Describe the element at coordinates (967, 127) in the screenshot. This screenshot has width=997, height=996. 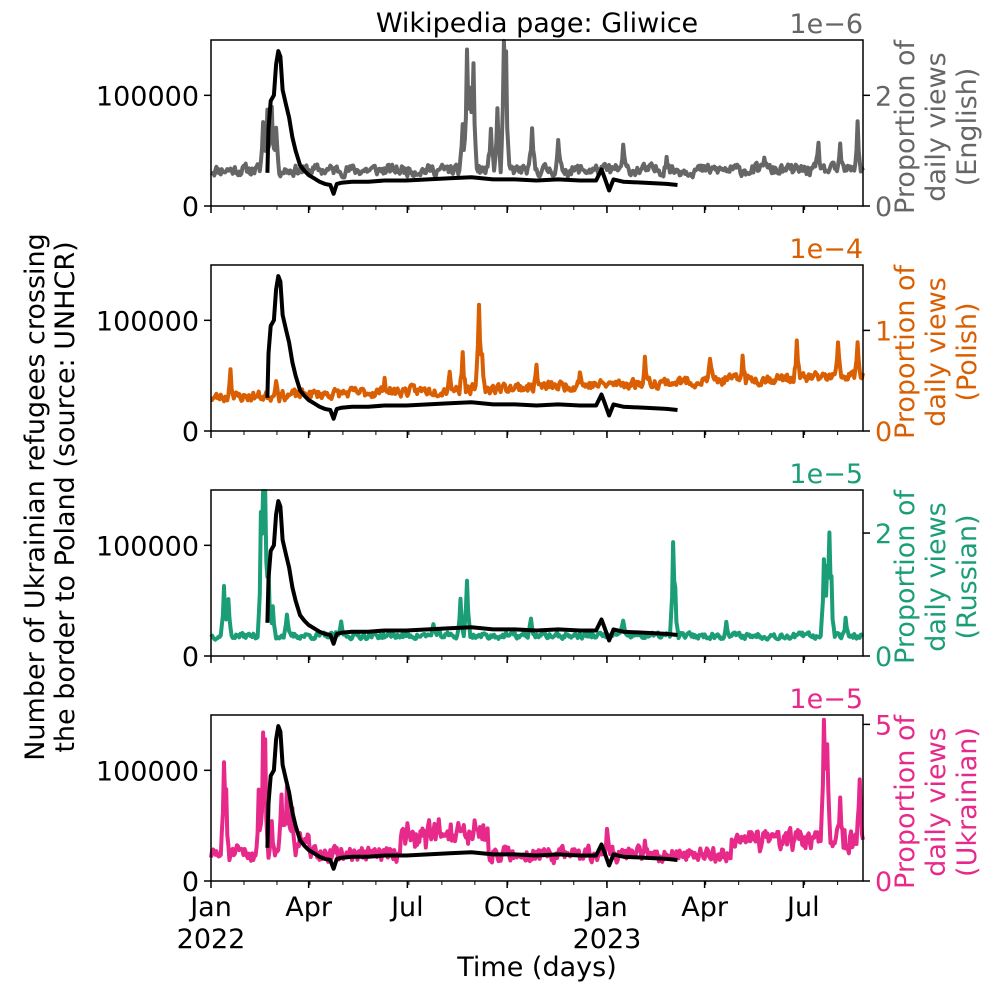
I see `y-axis-right-label-line: (English)` at that location.